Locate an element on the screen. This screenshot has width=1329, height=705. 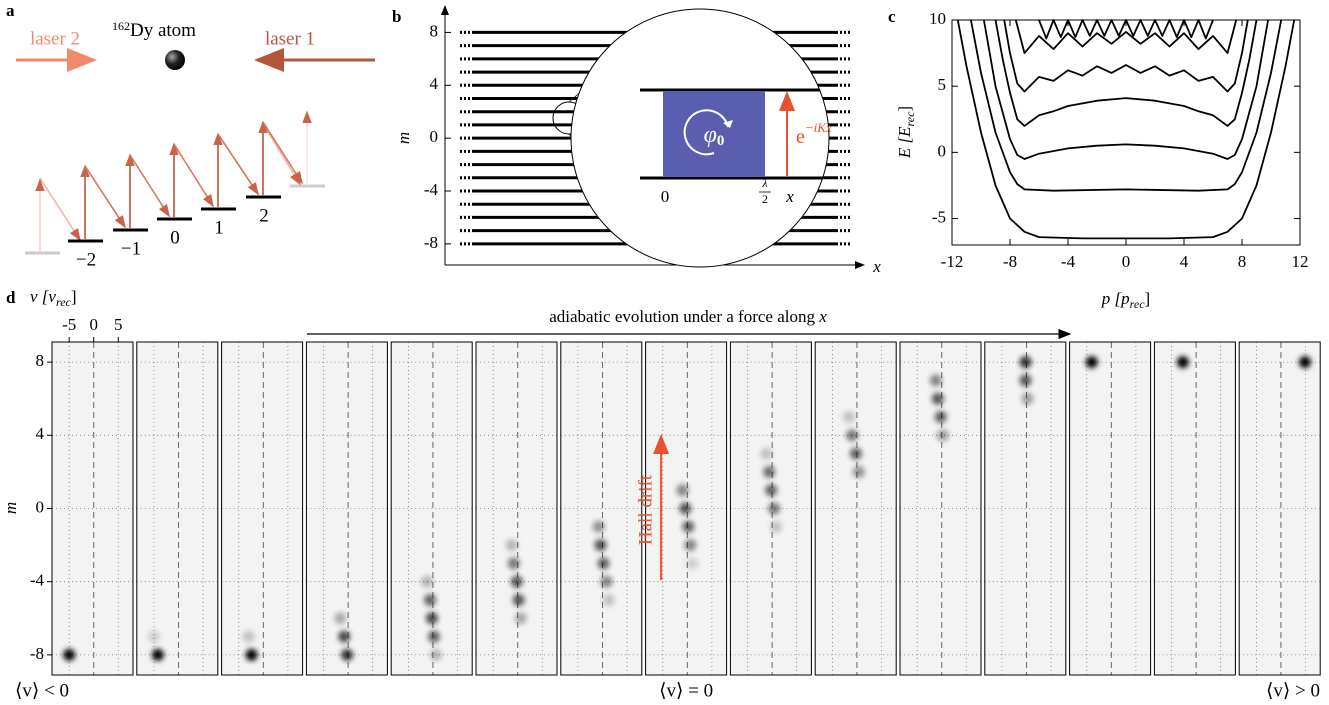
level-label: −1 is located at coordinates (131, 248).